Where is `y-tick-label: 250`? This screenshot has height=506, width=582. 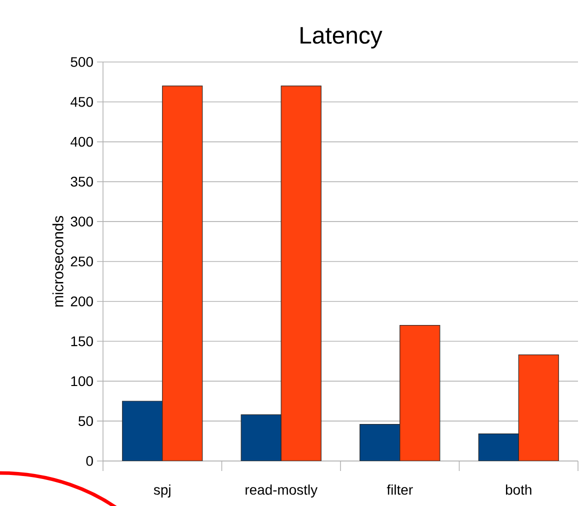
y-tick-label: 250 is located at coordinates (81, 261).